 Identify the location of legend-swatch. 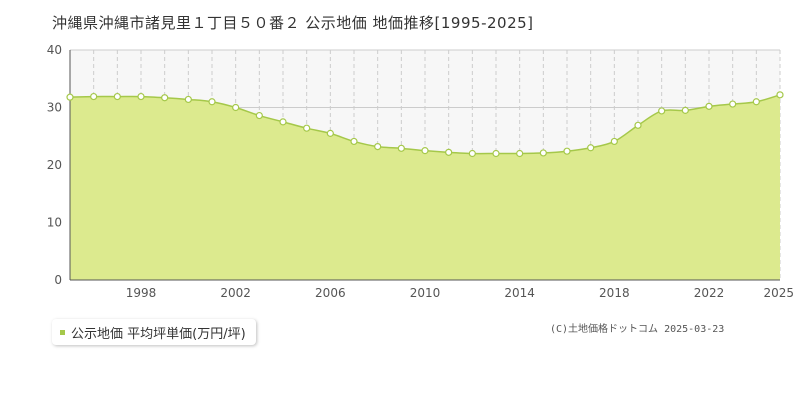
(62, 332).